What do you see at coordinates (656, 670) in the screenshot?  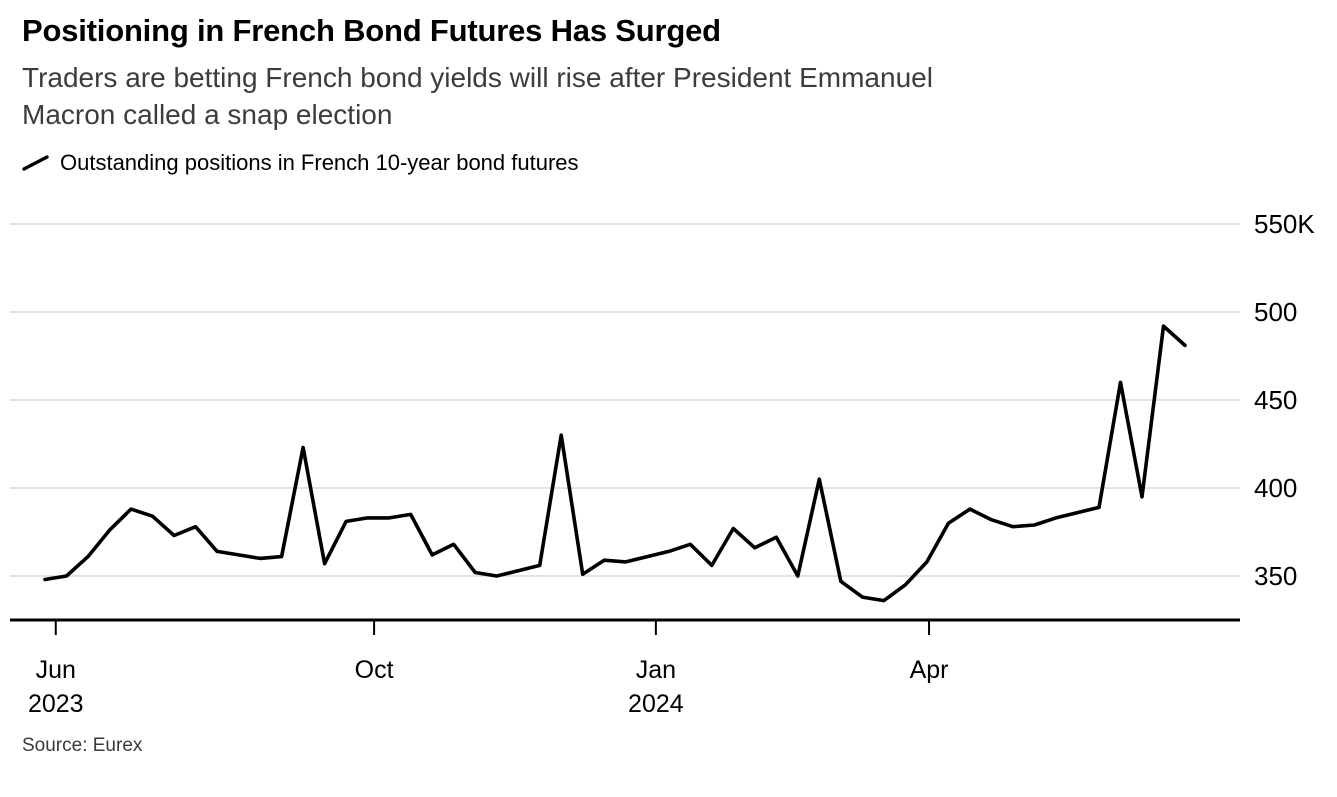 I see `x-axis-month-label: Jan` at bounding box center [656, 670].